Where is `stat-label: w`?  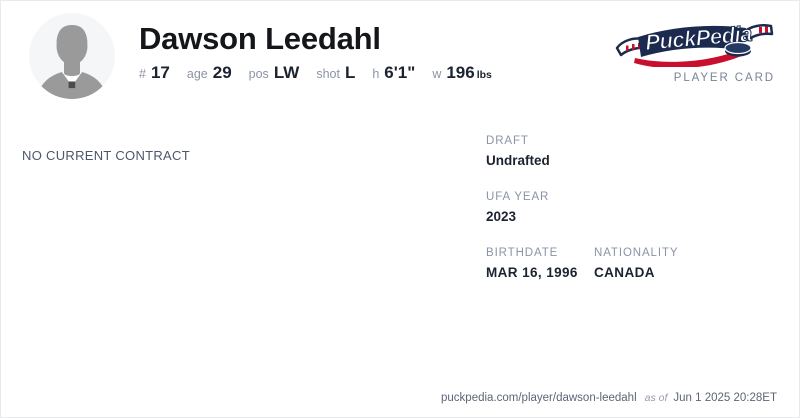
stat-label: w is located at coordinates (437, 74).